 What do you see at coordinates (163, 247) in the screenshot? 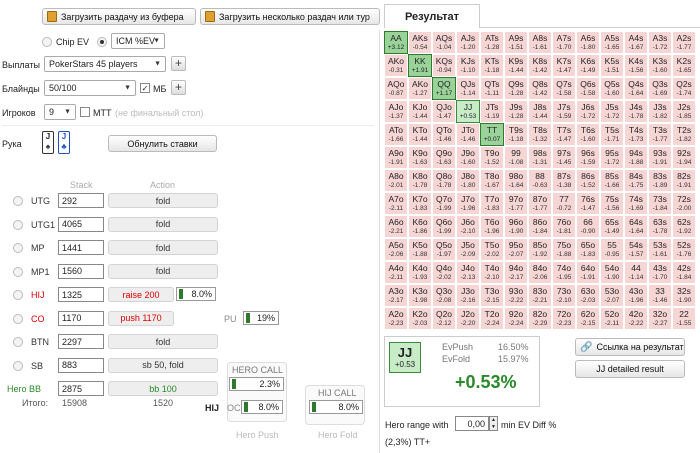
I see `seat-action-button: fold` at bounding box center [163, 247].